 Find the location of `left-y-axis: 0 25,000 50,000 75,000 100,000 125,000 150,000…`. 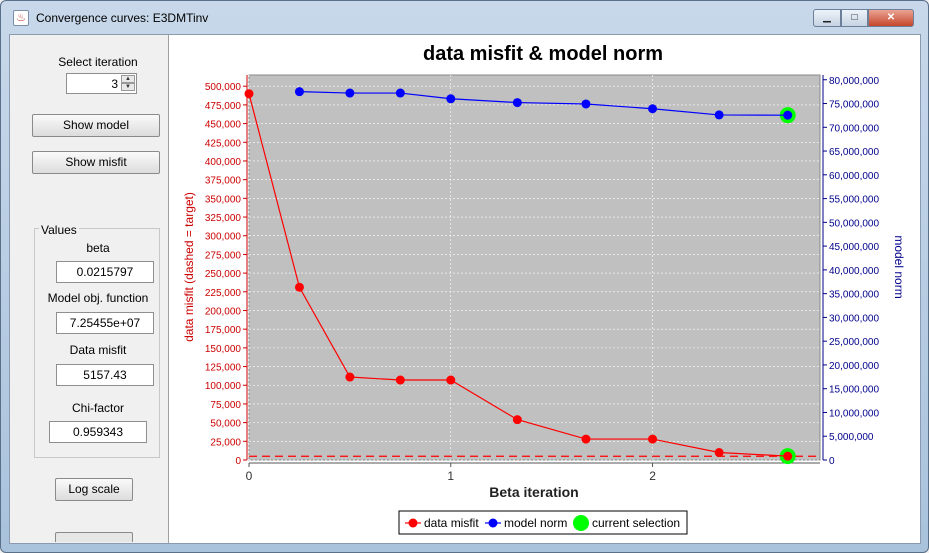

left-y-axis: 0 25,000 50,000 75,000 100,000 125,000 150,000… is located at coordinates (226, 271).